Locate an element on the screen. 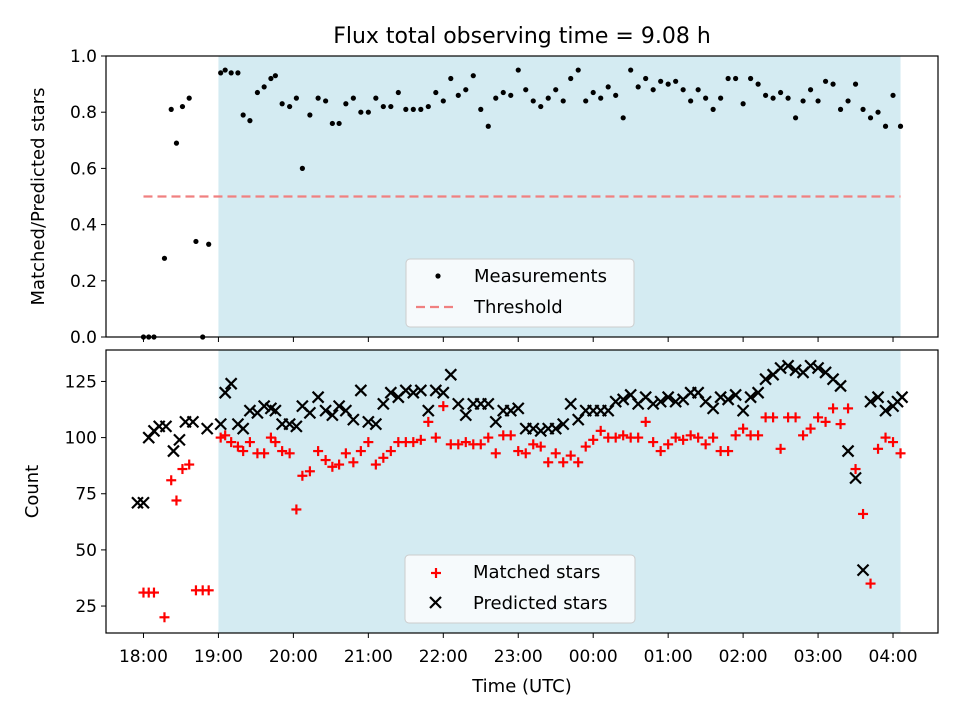 The image size is (960, 720). bottom-x-tick-label: 03:00 is located at coordinates (818, 657).